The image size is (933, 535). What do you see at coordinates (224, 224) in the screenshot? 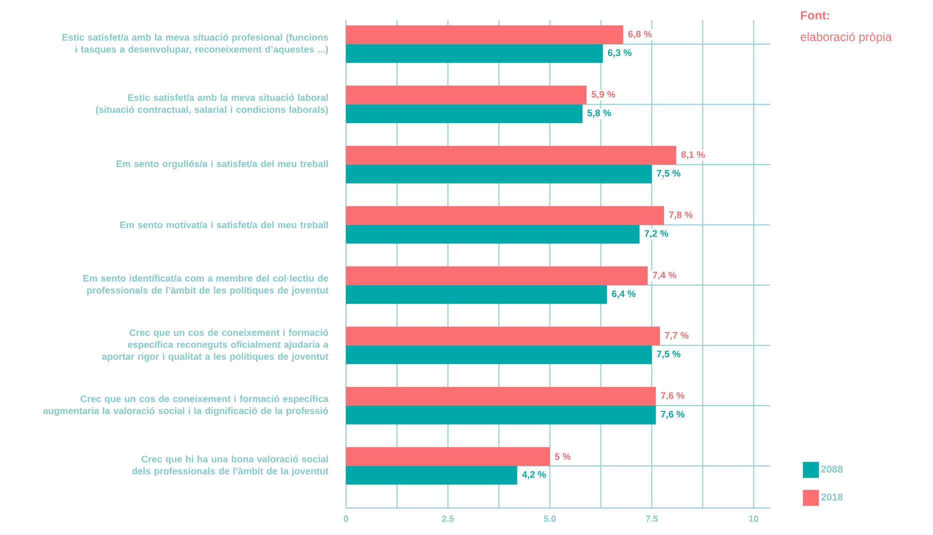
I see `y-tick-label: Em sento motivat/a i satisfet/a del meu treball` at bounding box center [224, 224].